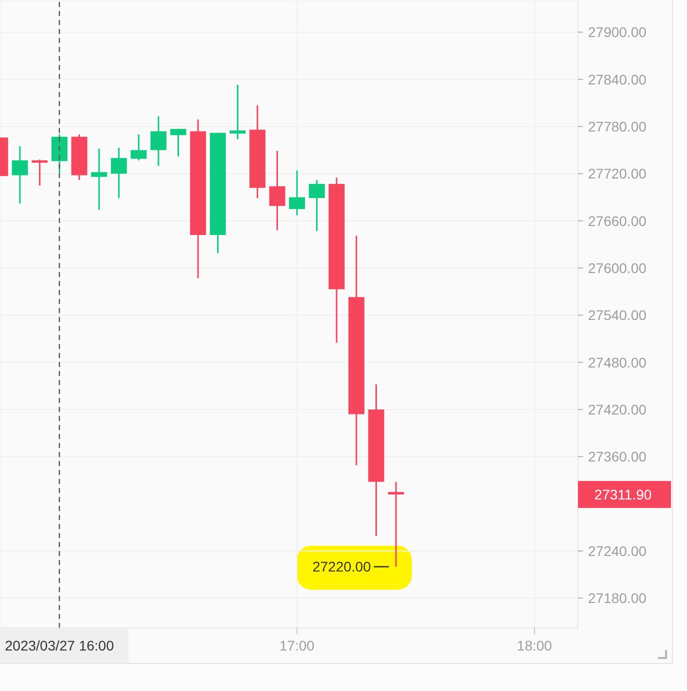 This screenshot has height=691, width=687. I want to click on y-tick-label: 27600.00, so click(617, 268).